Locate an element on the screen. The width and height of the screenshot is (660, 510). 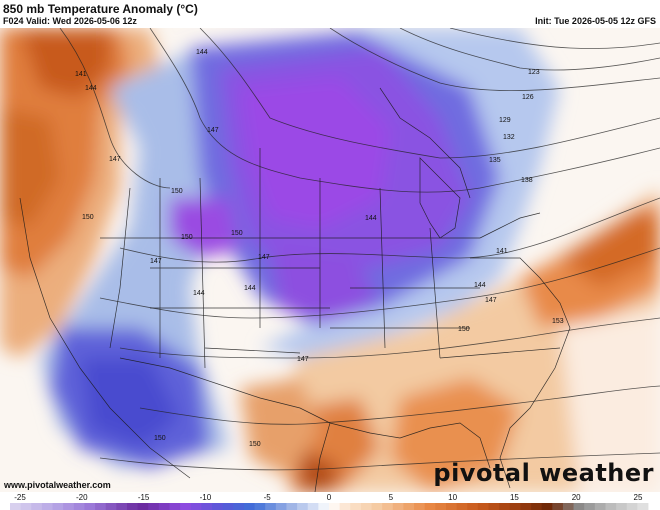
colorbar-svg: -25 -20 -15 -10 -5 0 5 10 15 20 25 is located at coordinates (329, 501).